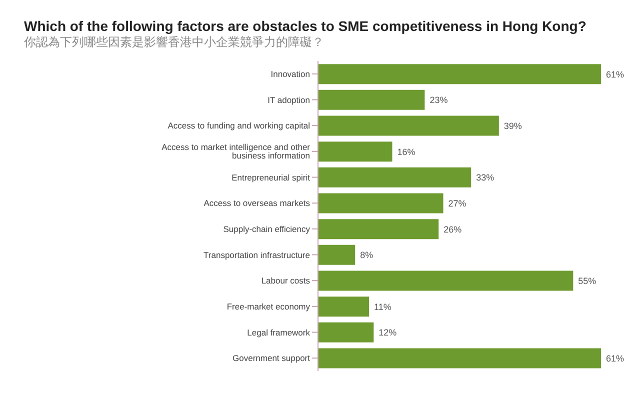 The width and height of the screenshot is (639, 400). What do you see at coordinates (587, 281) in the screenshot?
I see `data-label: 55%` at bounding box center [587, 281].